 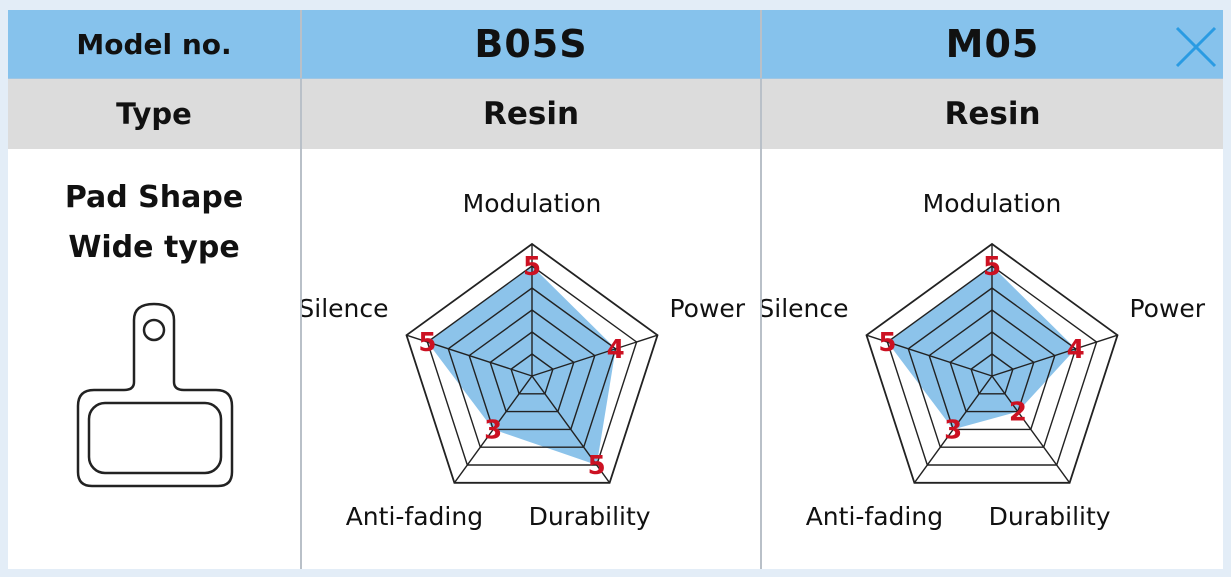 I want to click on model-label: Model no., so click(x=154, y=44).